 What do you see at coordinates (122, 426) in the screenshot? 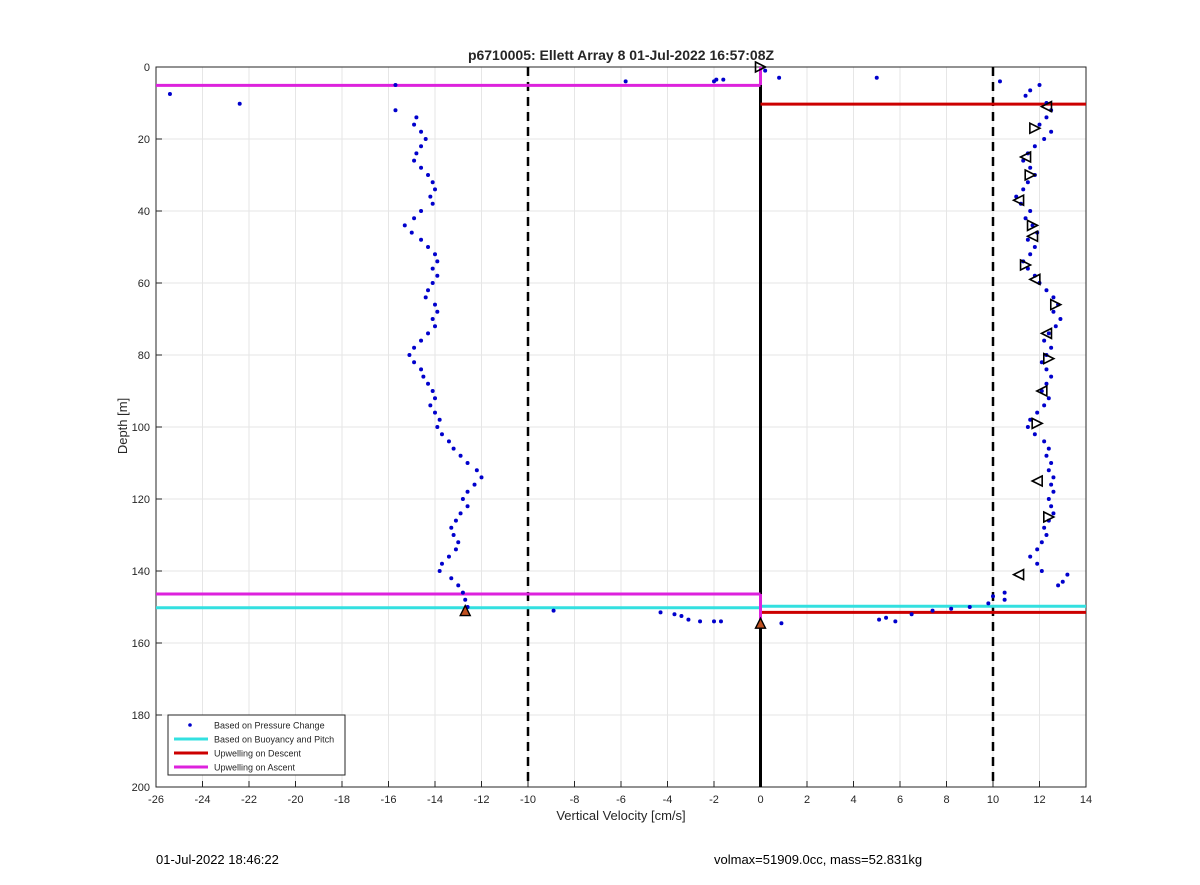
I see `y-axis-label: Depth [m]` at bounding box center [122, 426].